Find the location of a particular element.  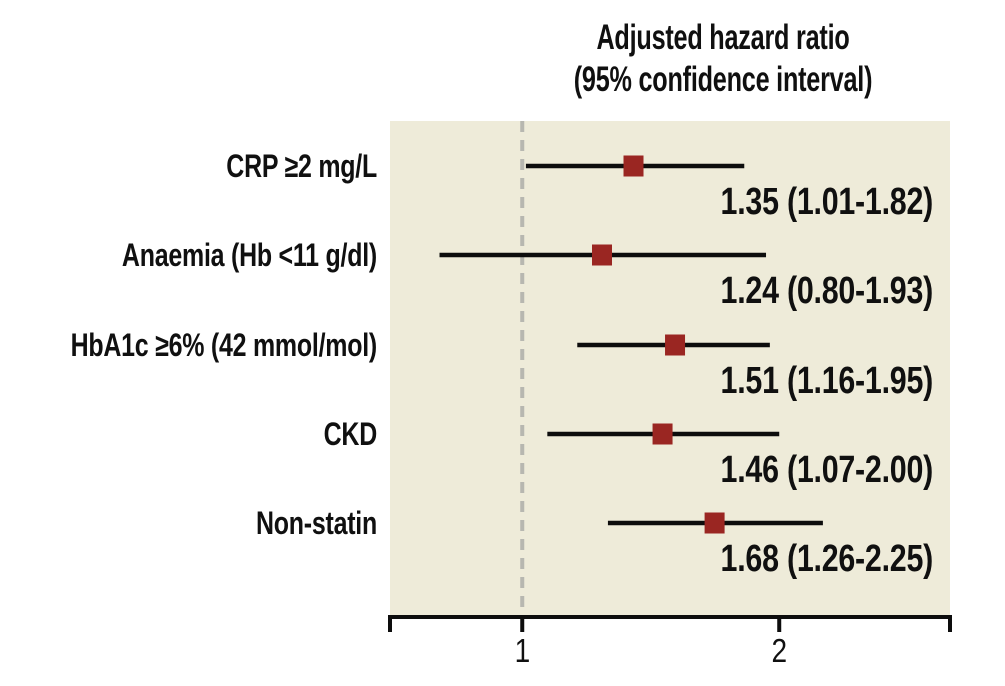

hr-value-label: 1.35 (1.01-1.82) is located at coordinates (827, 202).